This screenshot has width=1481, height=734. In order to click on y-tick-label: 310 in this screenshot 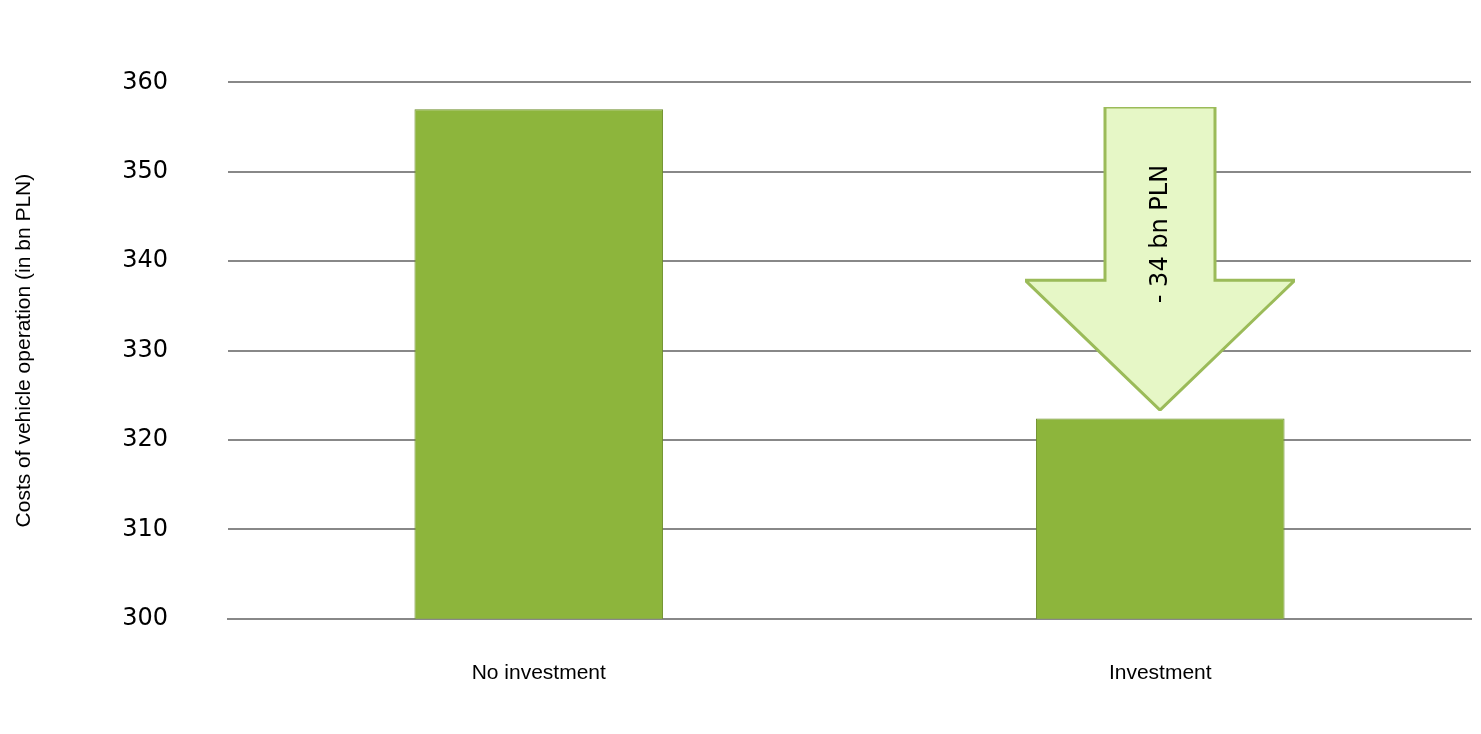, I will do `click(145, 527)`.